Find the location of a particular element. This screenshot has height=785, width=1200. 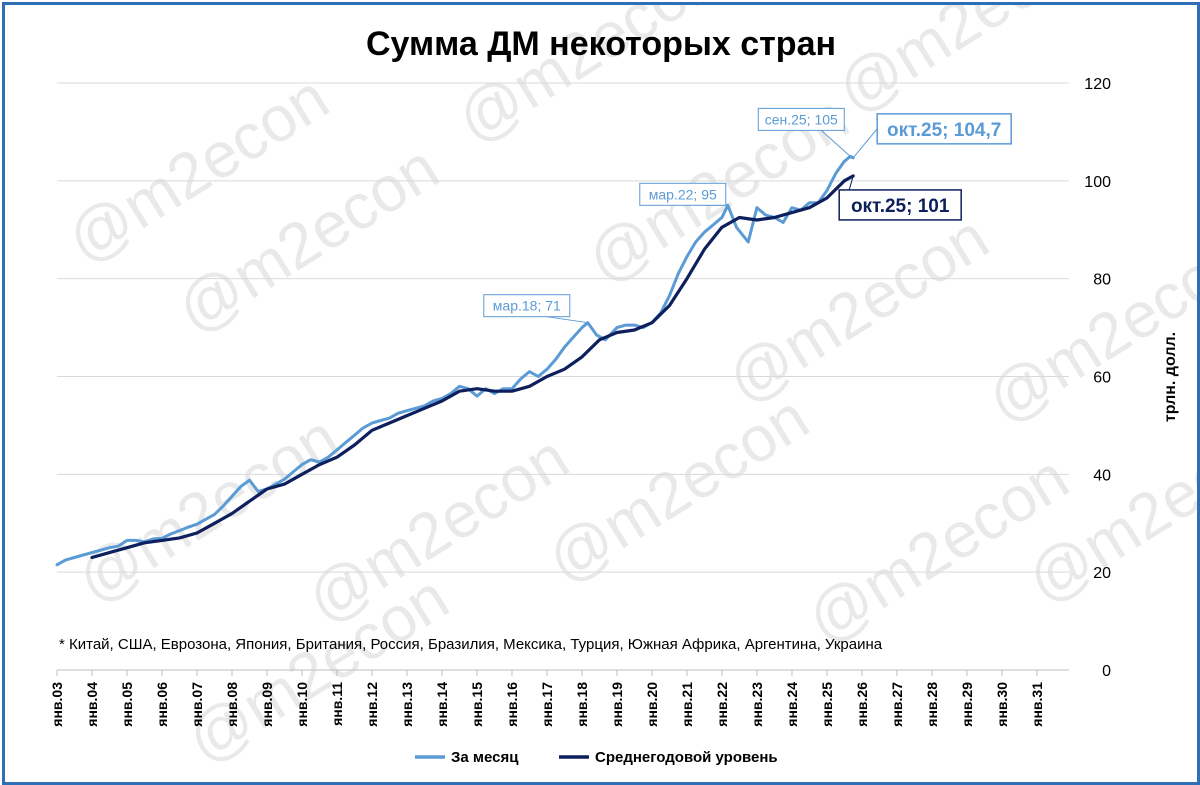

x-tick-label: янв.13 is located at coordinates (407, 704).